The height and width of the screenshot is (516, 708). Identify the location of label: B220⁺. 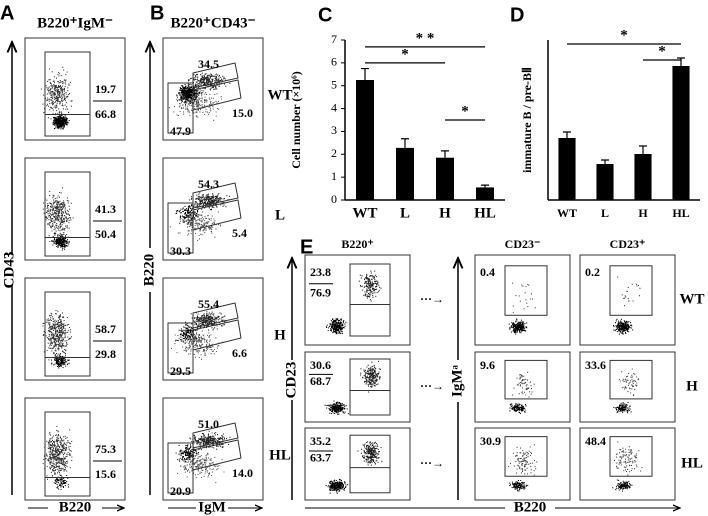
(357, 244).